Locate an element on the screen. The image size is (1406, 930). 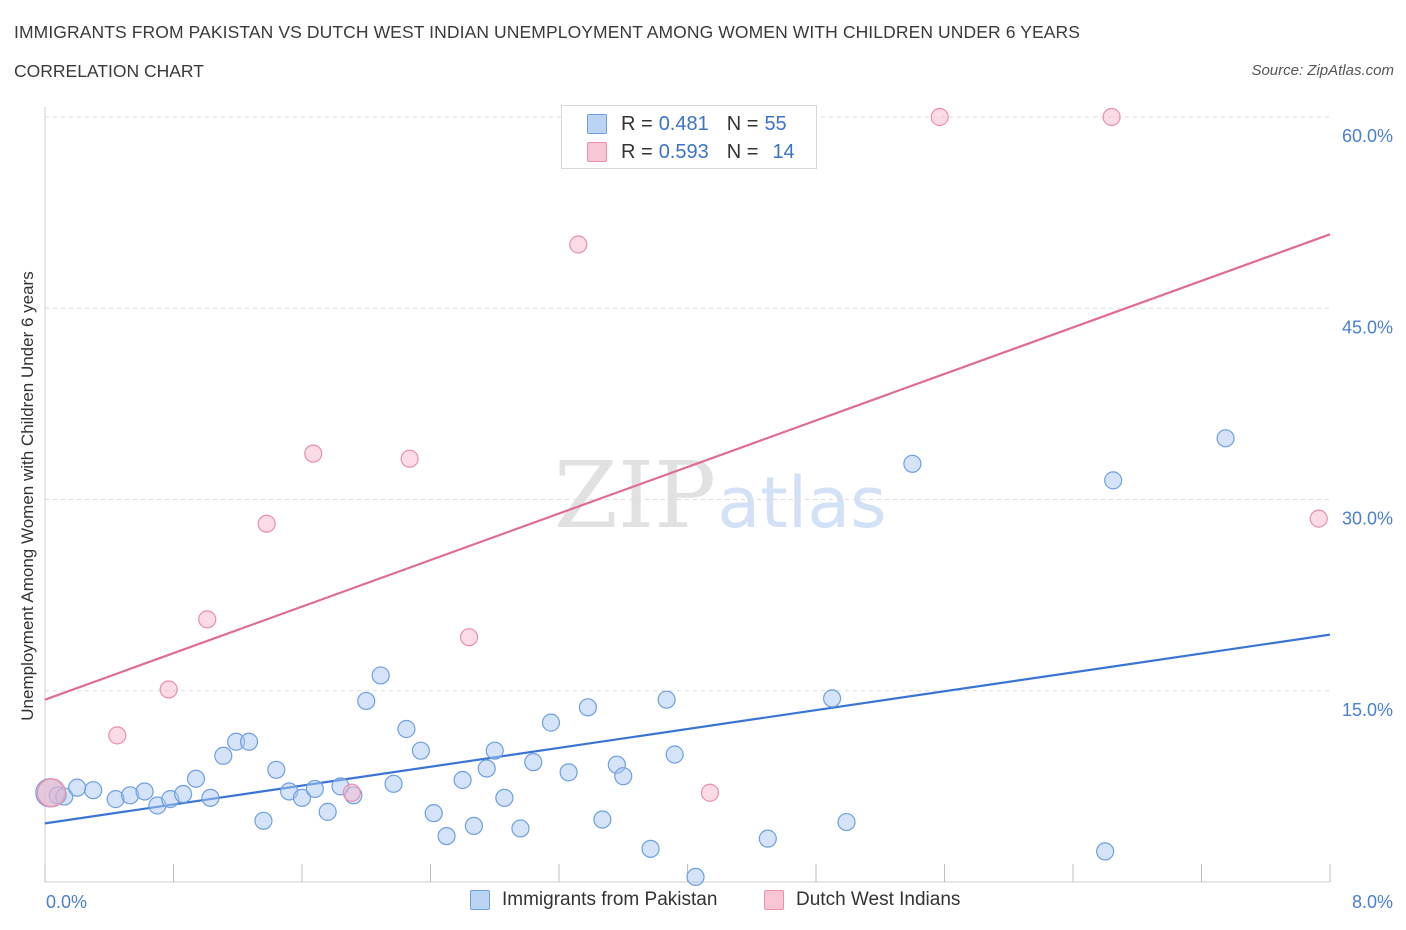
bottom-legend-swatch-dutch is located at coordinates (774, 900).